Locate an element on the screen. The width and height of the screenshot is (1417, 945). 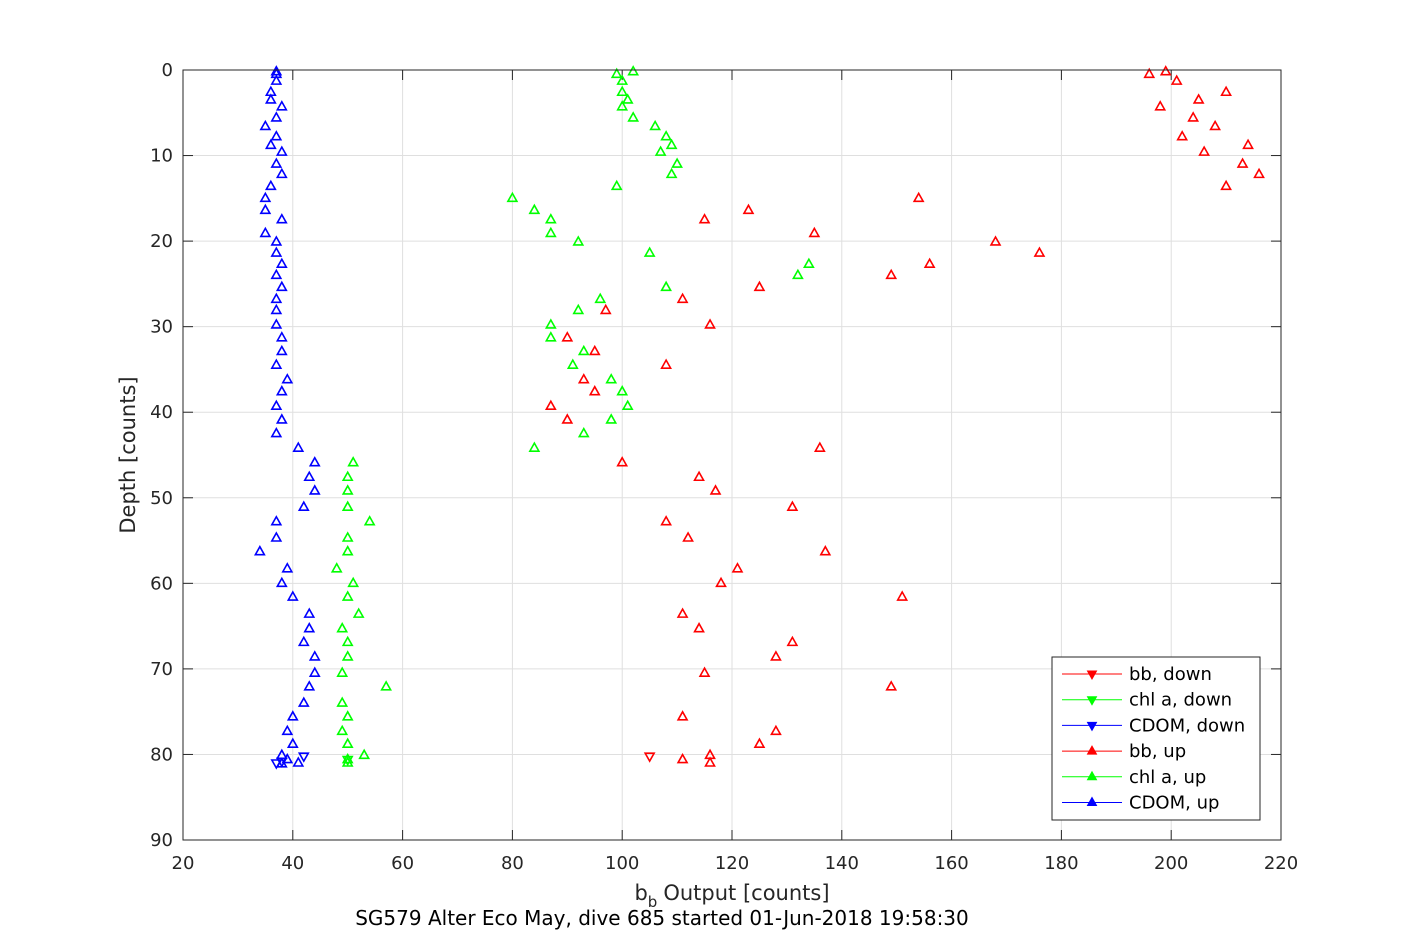
x-tick-label: 160 is located at coordinates (951, 863).